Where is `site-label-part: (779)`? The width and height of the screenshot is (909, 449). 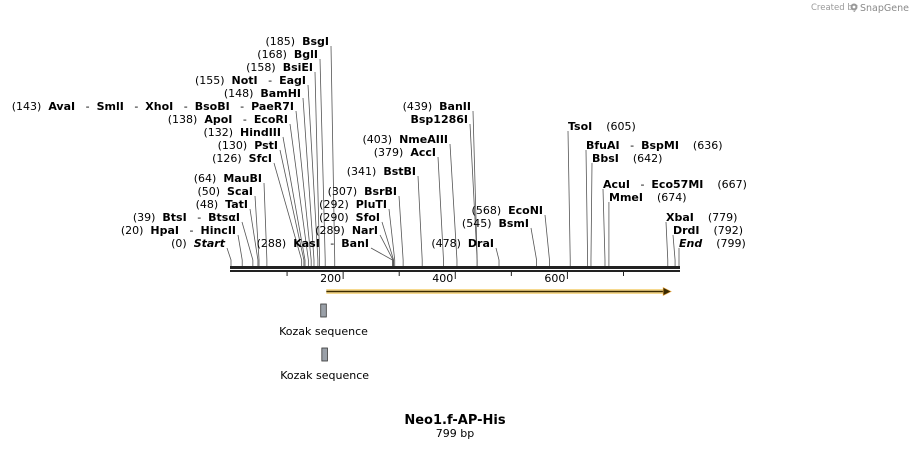 site-label-part: (779) is located at coordinates (716, 217).